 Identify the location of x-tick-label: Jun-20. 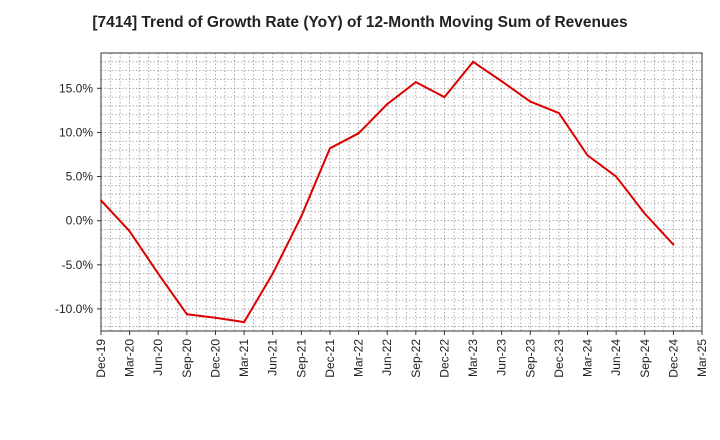
(158, 357).